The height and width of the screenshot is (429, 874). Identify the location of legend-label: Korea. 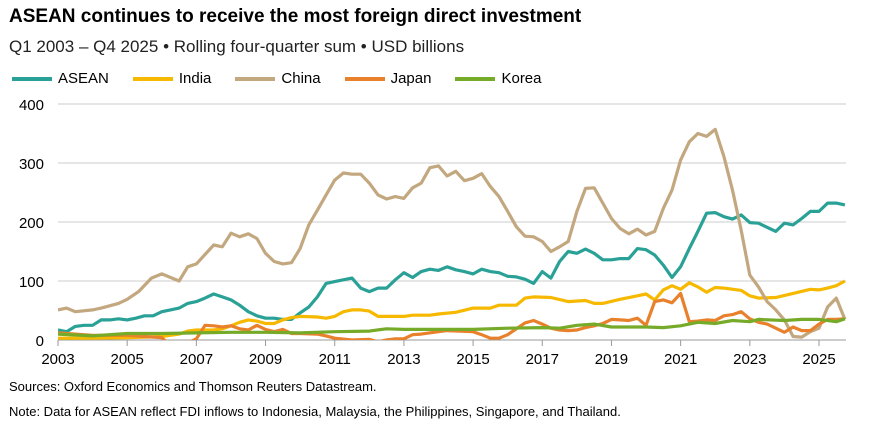
(521, 78).